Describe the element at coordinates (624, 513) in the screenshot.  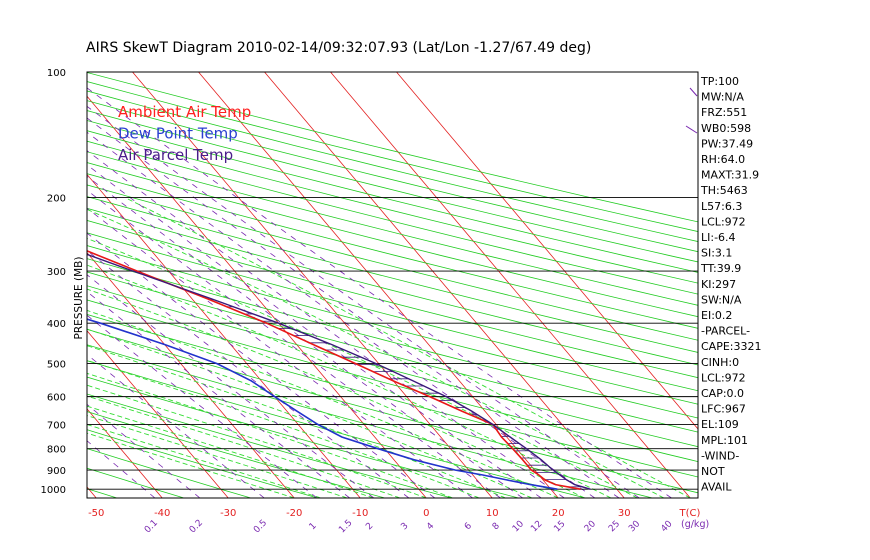
I see `temp-tick-label-bottom: 30` at that location.